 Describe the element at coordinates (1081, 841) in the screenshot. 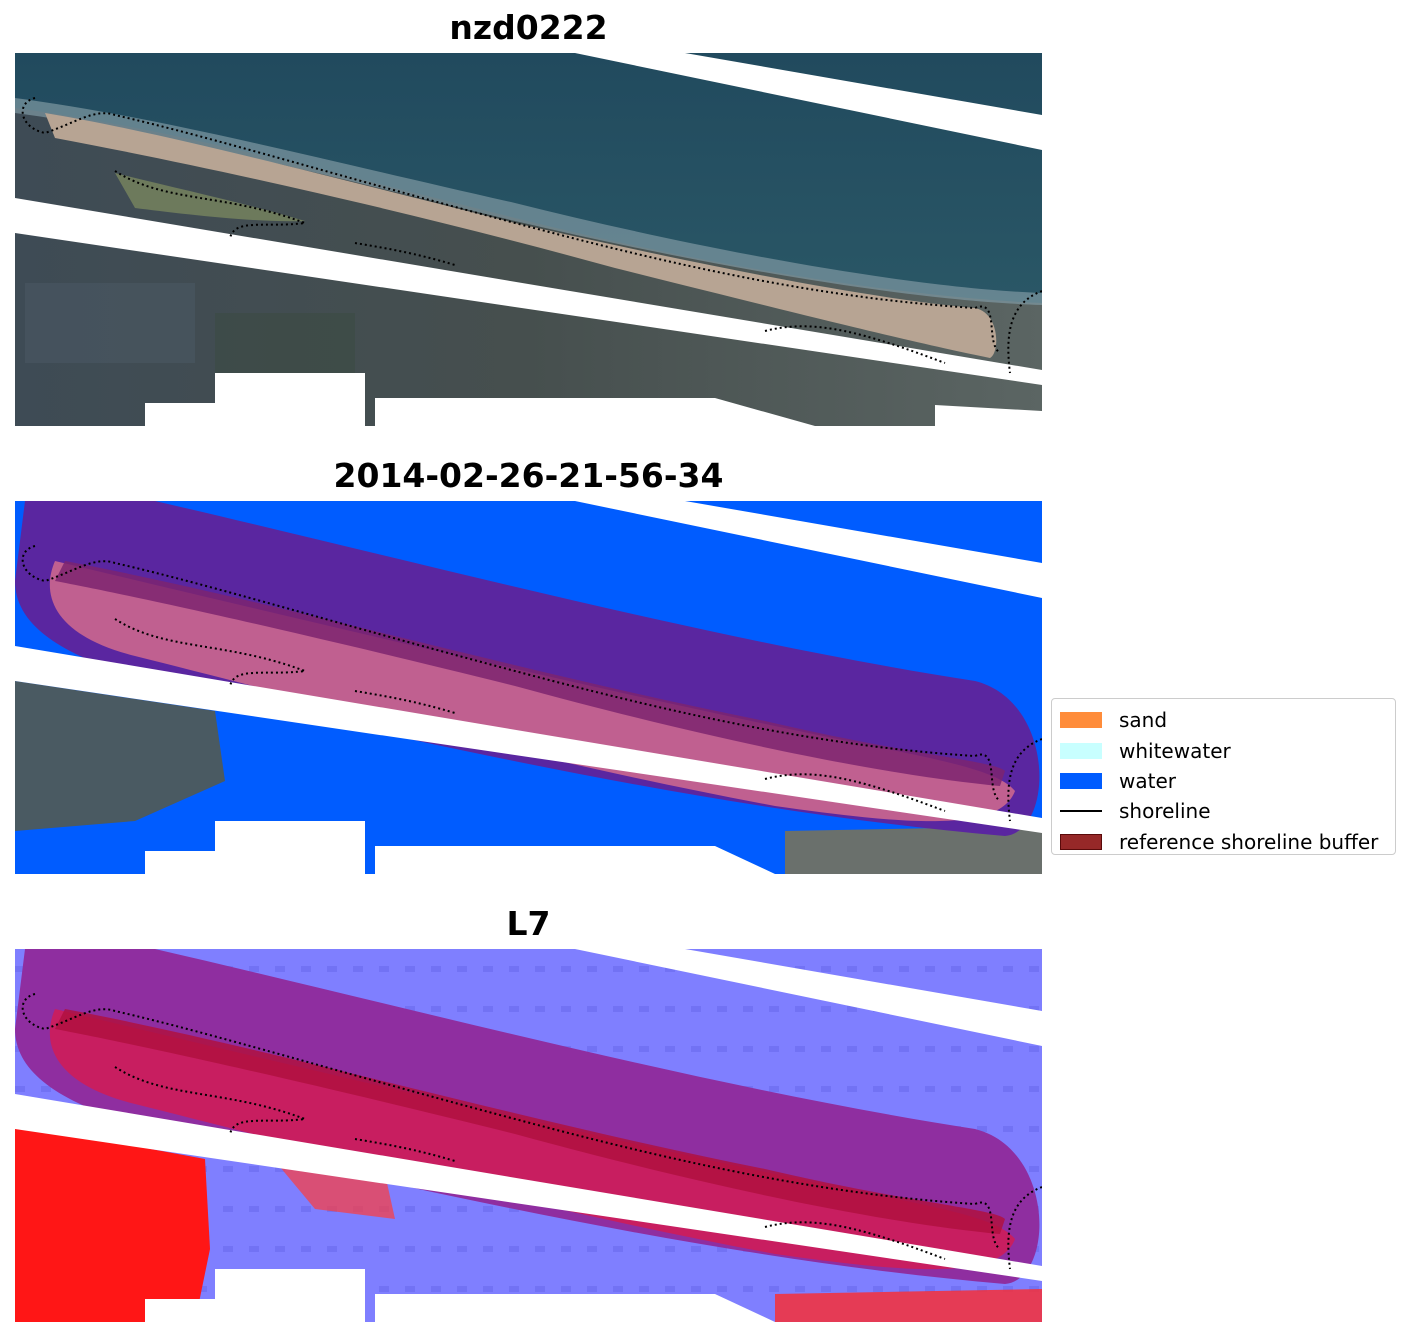

I see `buffer-swatch` at that location.